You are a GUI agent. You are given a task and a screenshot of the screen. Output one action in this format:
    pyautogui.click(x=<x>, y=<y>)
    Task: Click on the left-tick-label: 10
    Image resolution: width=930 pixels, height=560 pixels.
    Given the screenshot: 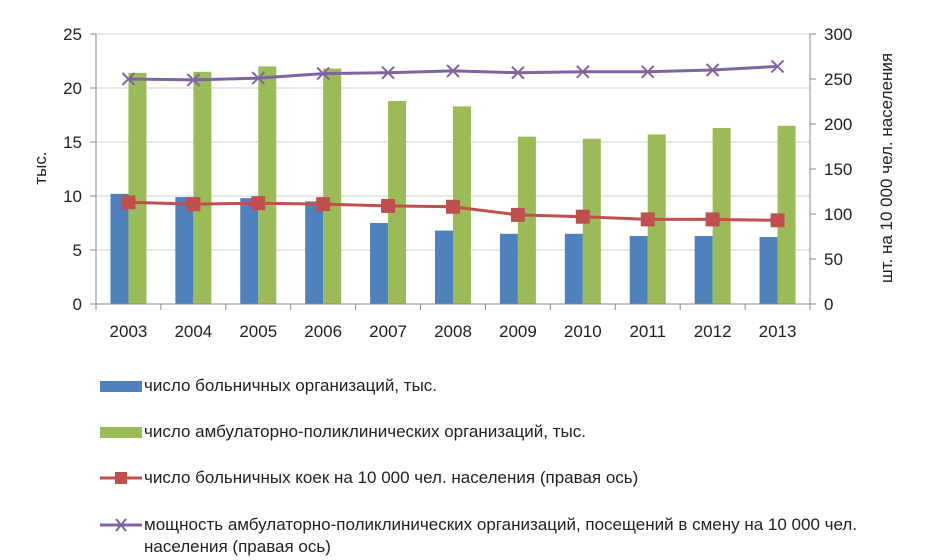 What is the action you would take?
    pyautogui.click(x=72, y=196)
    